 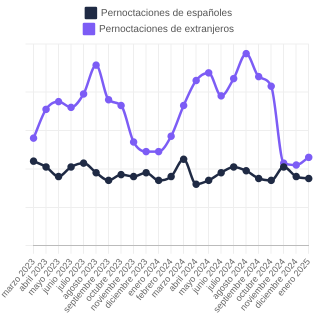 What do you see at coordinates (166, 13) in the screenshot?
I see `legend-label: Pernoctaciones de españoles` at bounding box center [166, 13].